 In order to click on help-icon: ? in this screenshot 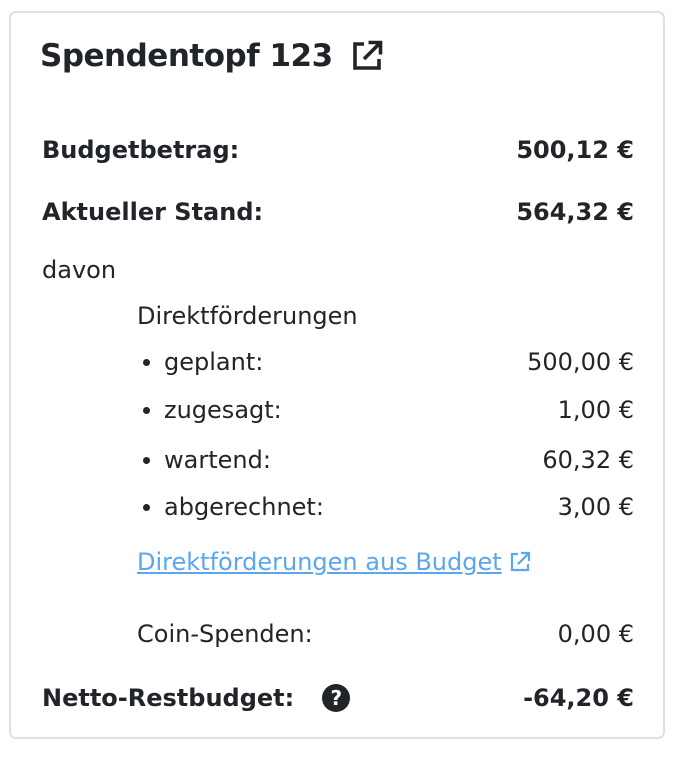, I will do `click(336, 698)`.